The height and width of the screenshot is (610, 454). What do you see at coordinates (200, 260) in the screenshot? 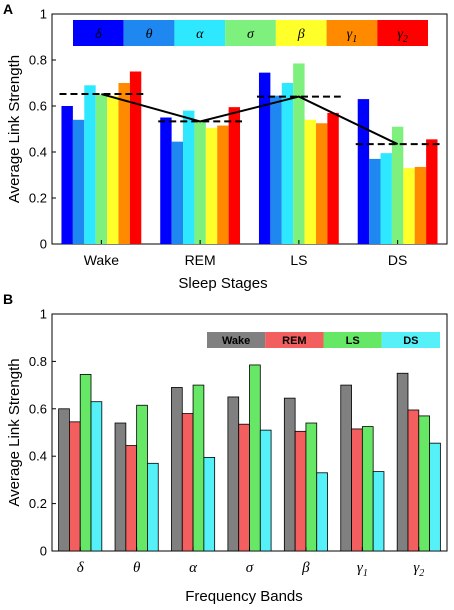
I see `x-tick-label: REM` at bounding box center [200, 260].